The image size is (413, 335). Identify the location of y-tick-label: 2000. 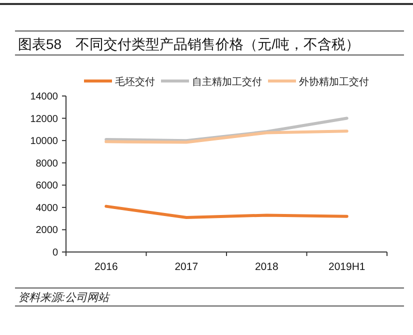
(47, 230).